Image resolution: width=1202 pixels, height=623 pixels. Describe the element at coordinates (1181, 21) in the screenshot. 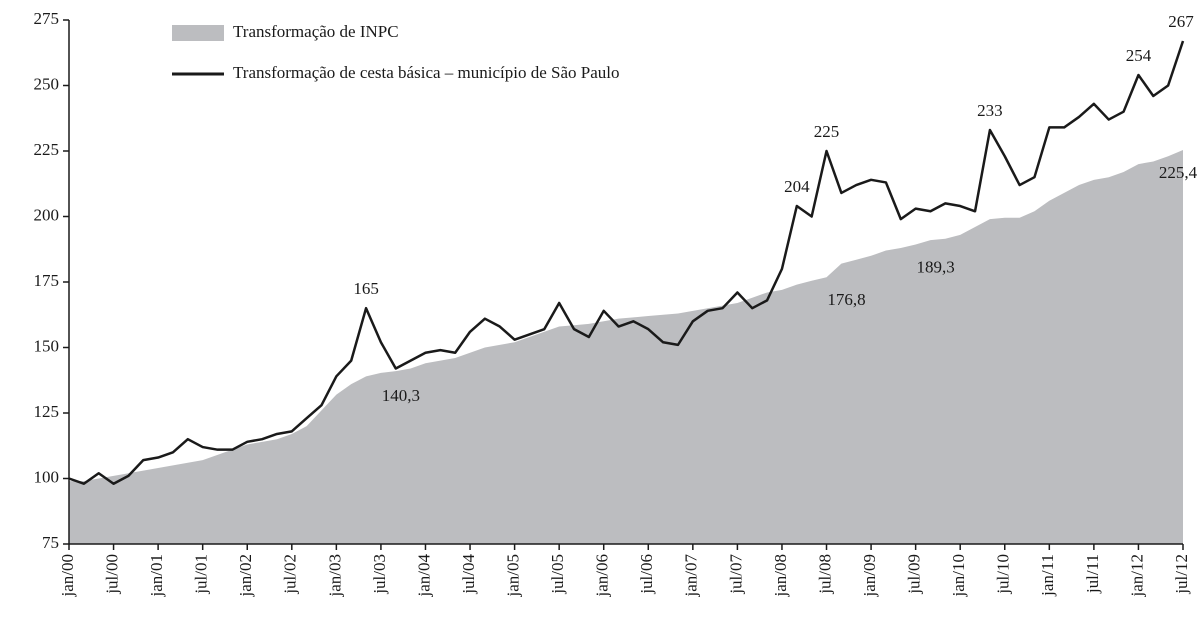

I see `data-label: 267` at that location.